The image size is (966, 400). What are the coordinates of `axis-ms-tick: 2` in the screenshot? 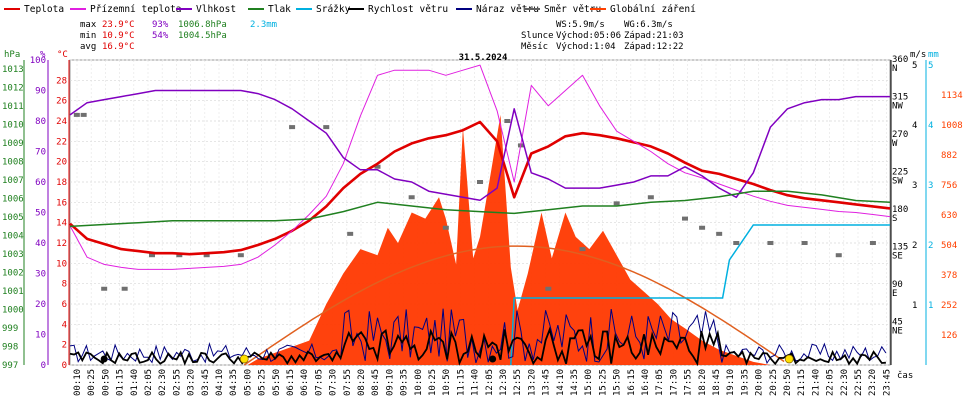 It's located at (914, 246).